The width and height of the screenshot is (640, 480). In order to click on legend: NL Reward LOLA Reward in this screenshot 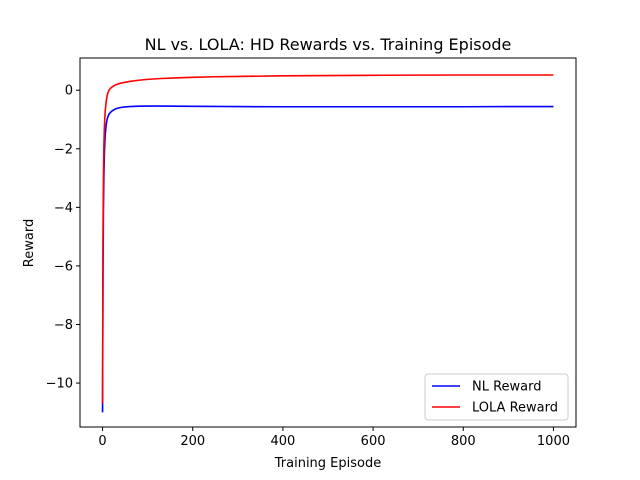, I will do `click(496, 397)`.